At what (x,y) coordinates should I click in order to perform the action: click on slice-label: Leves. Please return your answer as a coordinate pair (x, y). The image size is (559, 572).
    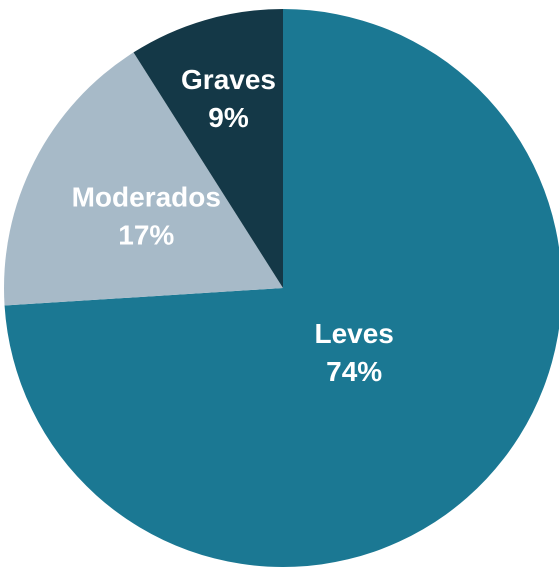
    Looking at the image, I should click on (353, 333).